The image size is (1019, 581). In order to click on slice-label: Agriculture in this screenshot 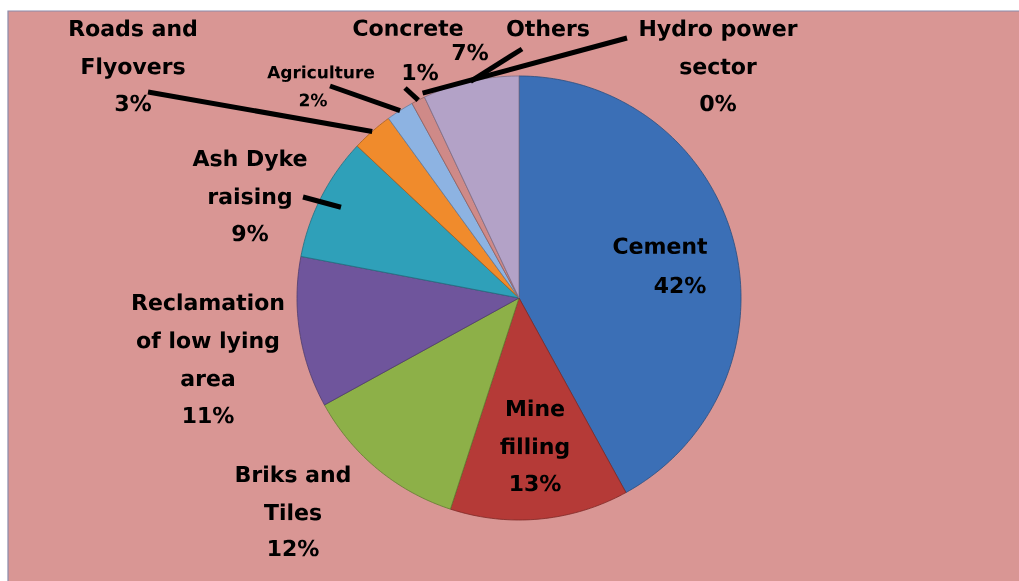, I will do `click(321, 73)`.